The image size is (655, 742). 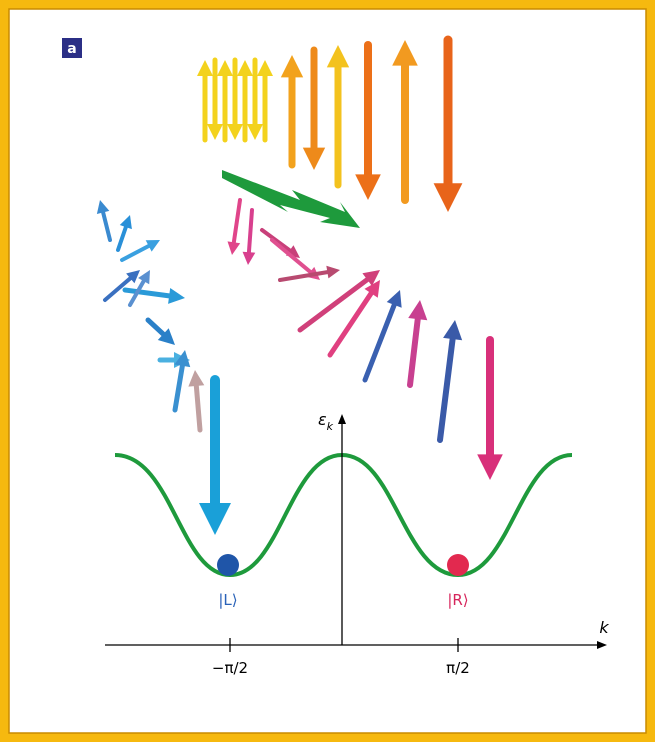 What do you see at coordinates (322, 419) in the screenshot?
I see `y-axis-symbol: ε` at bounding box center [322, 419].